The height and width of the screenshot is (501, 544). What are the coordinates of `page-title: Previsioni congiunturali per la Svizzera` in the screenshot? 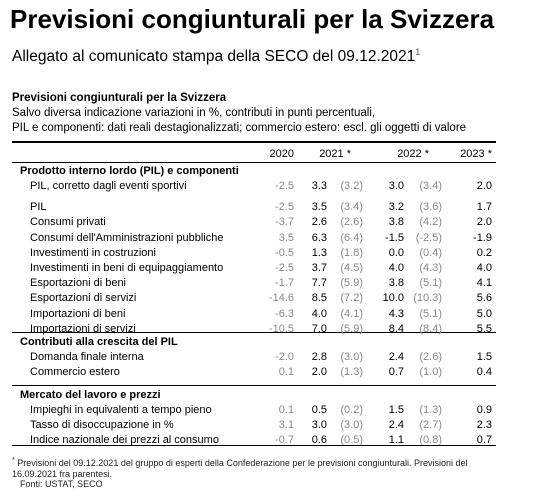 It's located at (252, 19).